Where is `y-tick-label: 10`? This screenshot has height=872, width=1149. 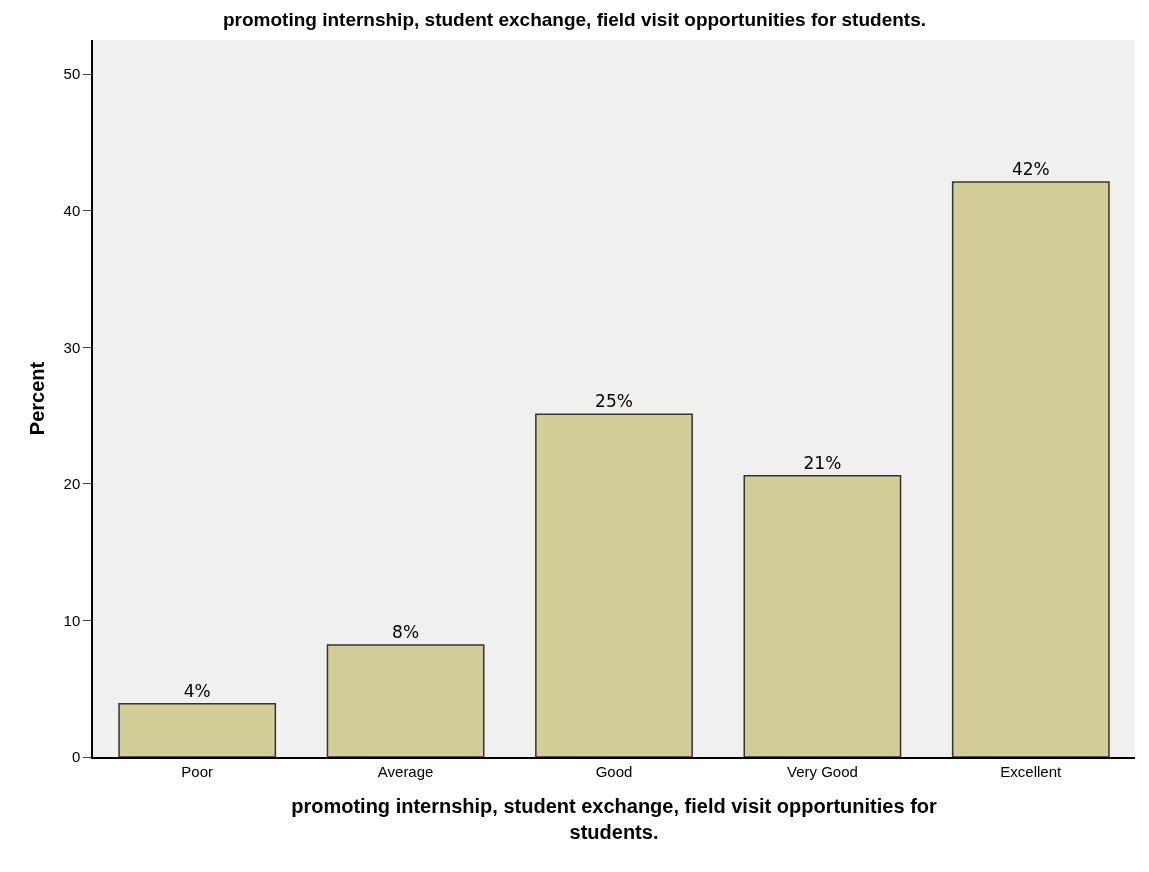 y-tick-label: 10 is located at coordinates (72, 620).